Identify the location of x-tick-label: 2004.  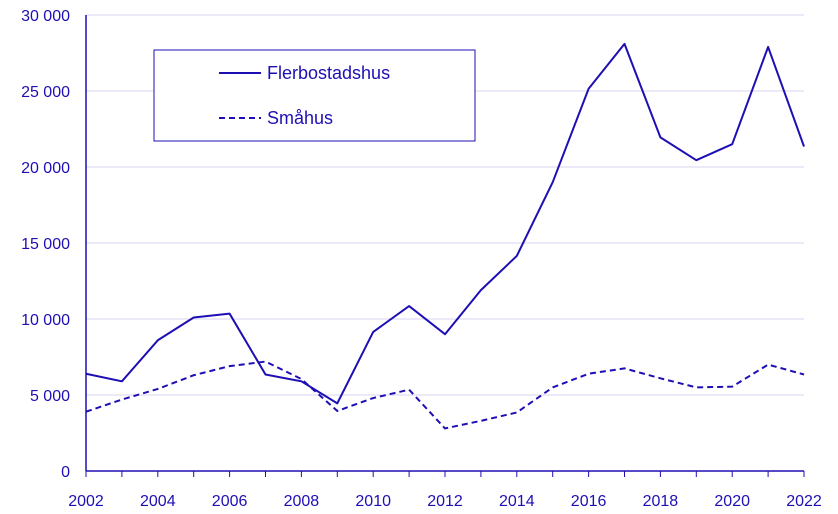
(158, 501).